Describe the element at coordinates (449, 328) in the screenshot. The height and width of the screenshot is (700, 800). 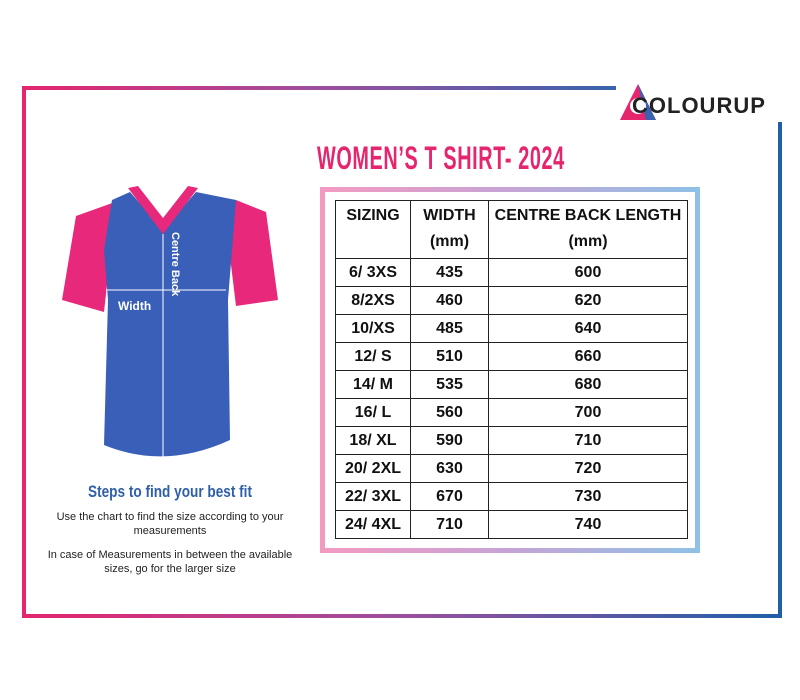
I see `table-cell: 485` at that location.